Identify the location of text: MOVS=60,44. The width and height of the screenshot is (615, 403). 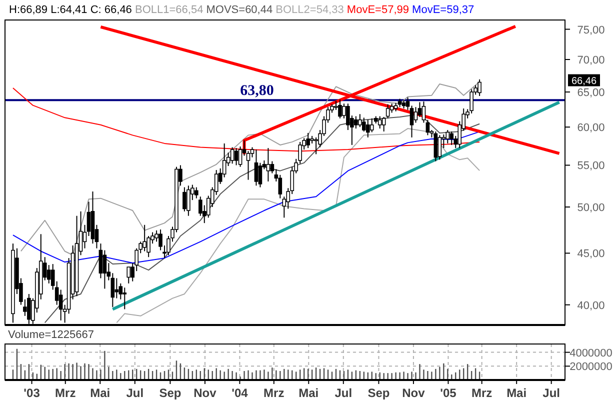
(241, 10).